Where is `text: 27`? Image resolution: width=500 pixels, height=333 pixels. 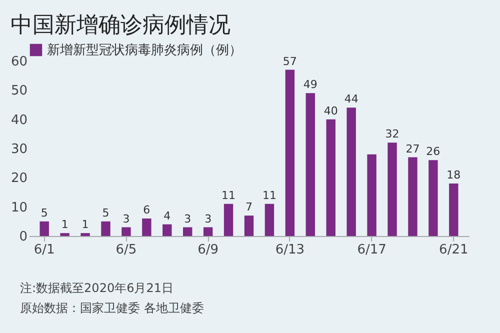 text: 27 is located at coordinates (413, 149).